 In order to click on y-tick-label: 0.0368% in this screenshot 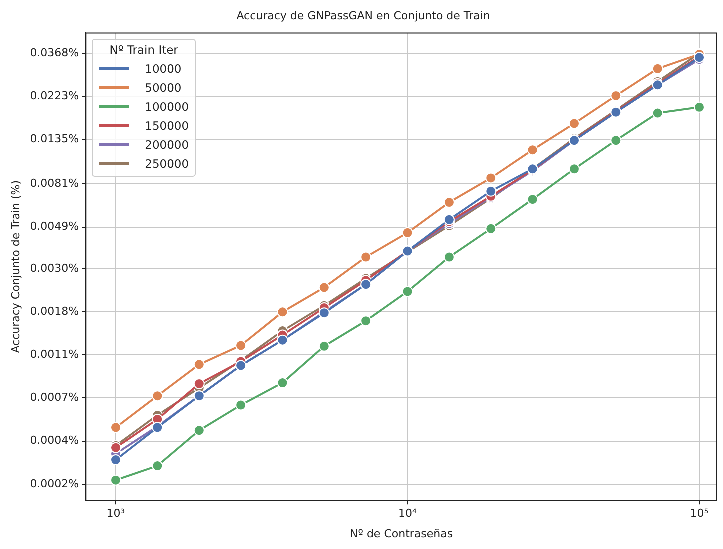, I will do `click(55, 53)`.